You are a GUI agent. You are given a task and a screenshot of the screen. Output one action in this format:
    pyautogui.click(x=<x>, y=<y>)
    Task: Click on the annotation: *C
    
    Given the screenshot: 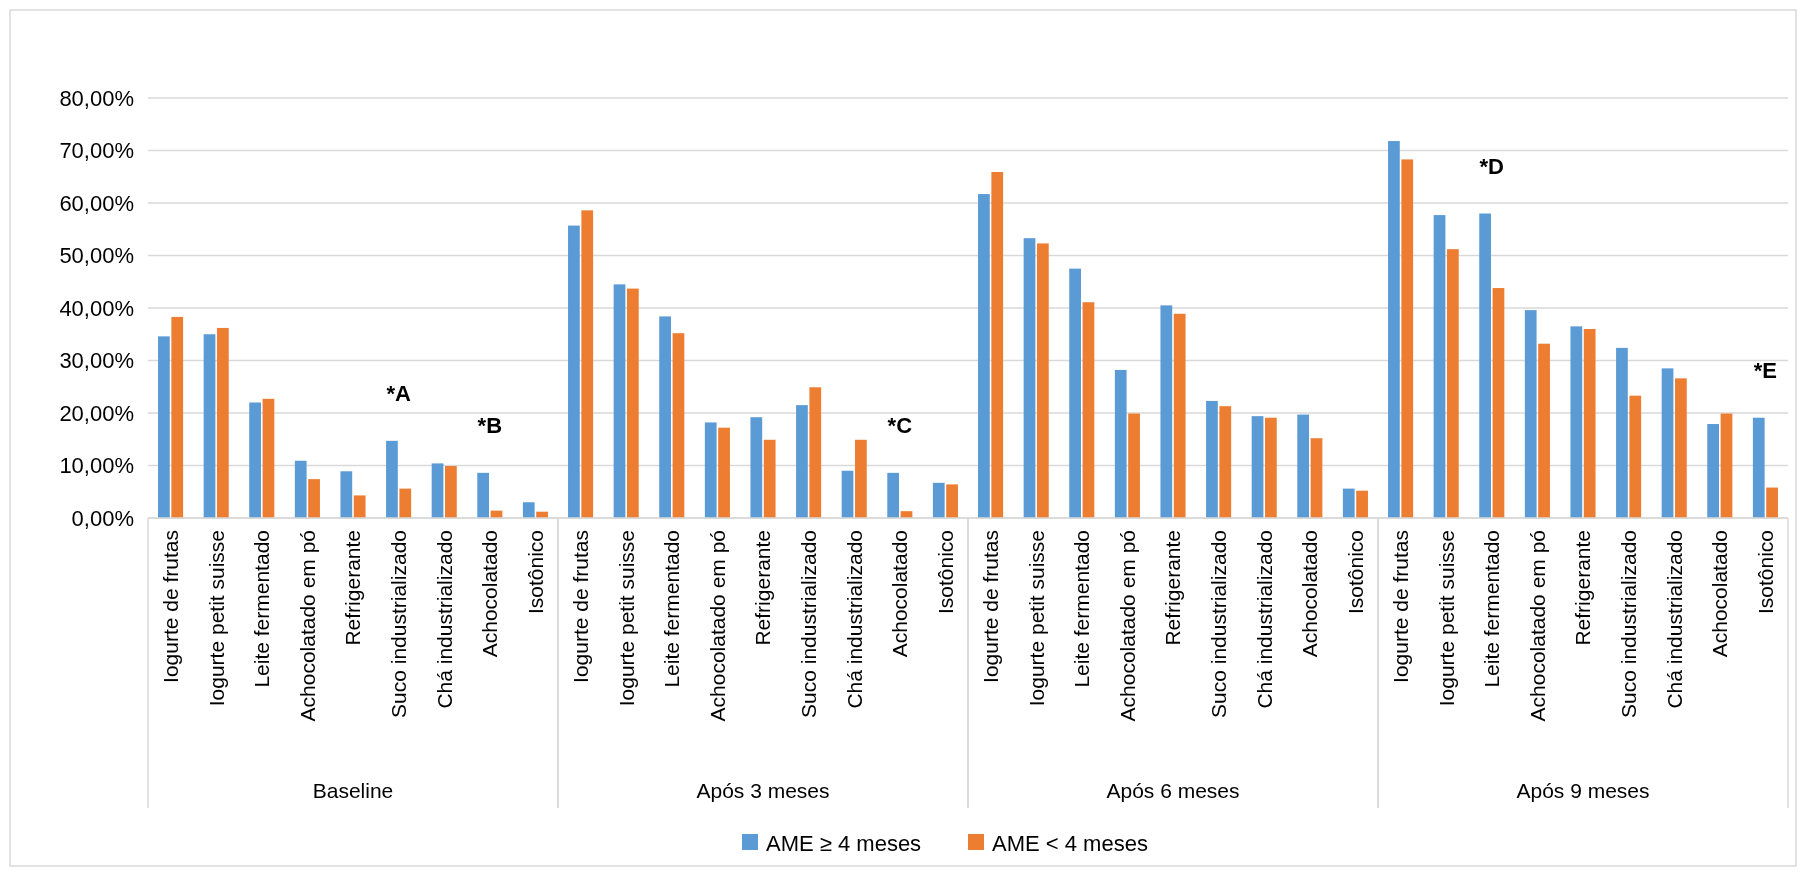 What is the action you would take?
    pyautogui.click(x=900, y=425)
    